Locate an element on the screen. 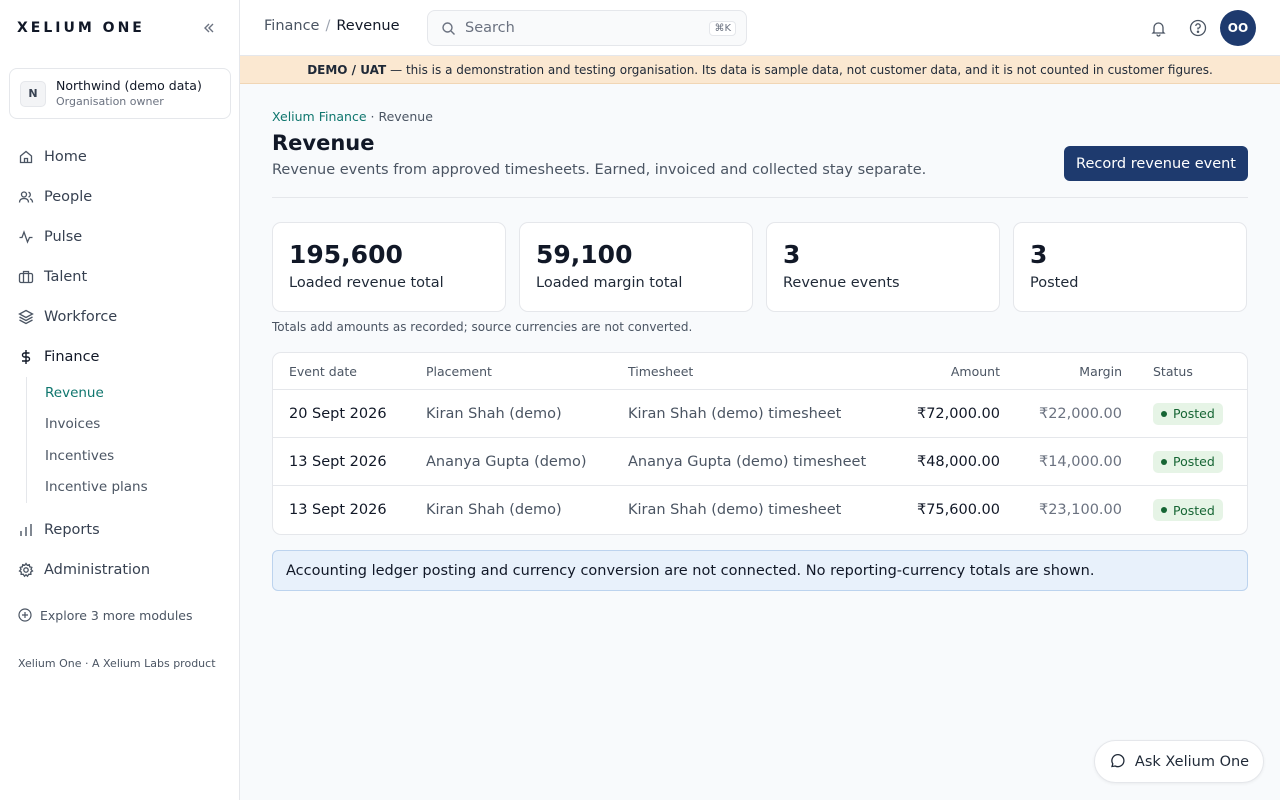  sidebar-subitem-incentive-plans: Incentive plans is located at coordinates (96, 487).